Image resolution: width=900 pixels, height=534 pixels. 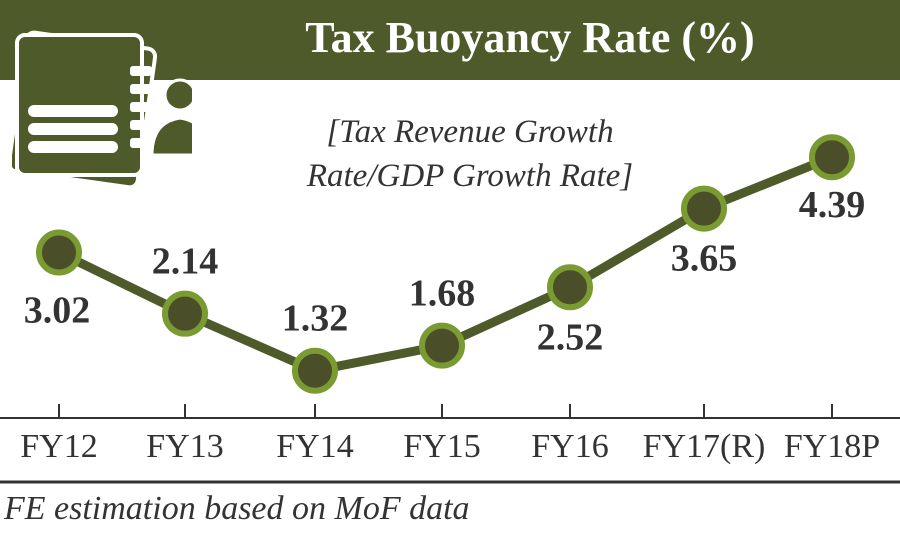 What do you see at coordinates (185, 262) in the screenshot?
I see `data-label: 2.14` at bounding box center [185, 262].